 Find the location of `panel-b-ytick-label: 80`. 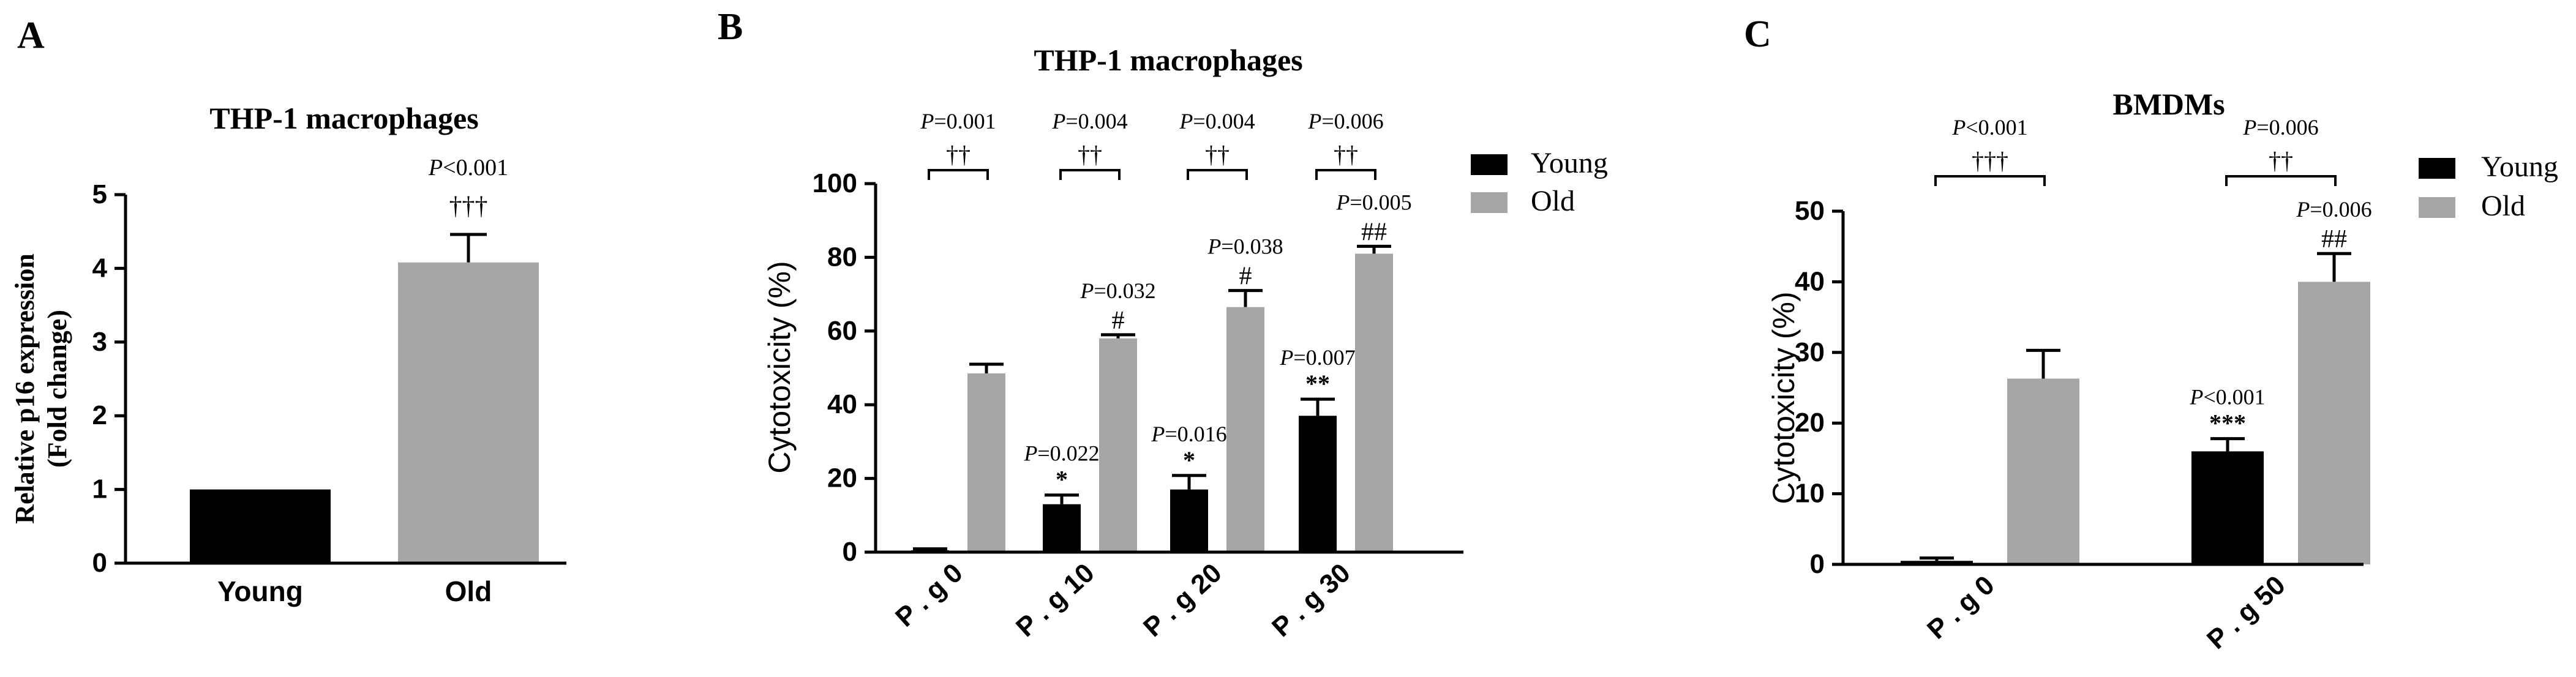

panel-b-ytick-label: 80 is located at coordinates (842, 257).